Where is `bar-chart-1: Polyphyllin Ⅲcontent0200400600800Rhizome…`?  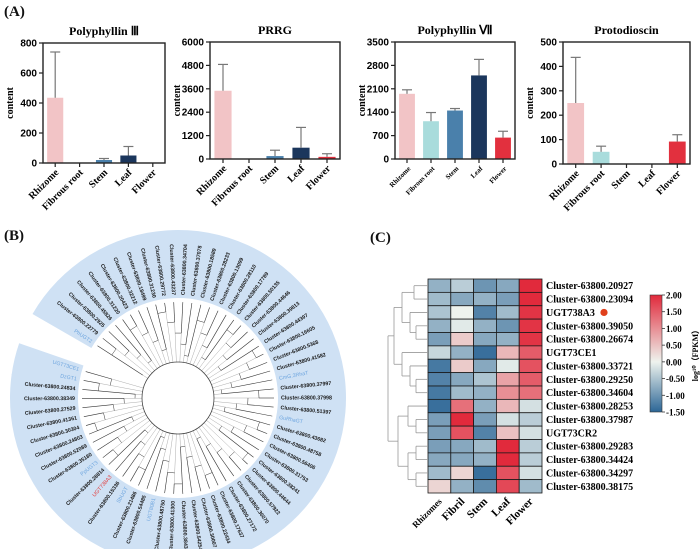
bar-chart-1: Polyphyllin Ⅲcontent0200400600800Rhizome… is located at coordinates (85, 118).